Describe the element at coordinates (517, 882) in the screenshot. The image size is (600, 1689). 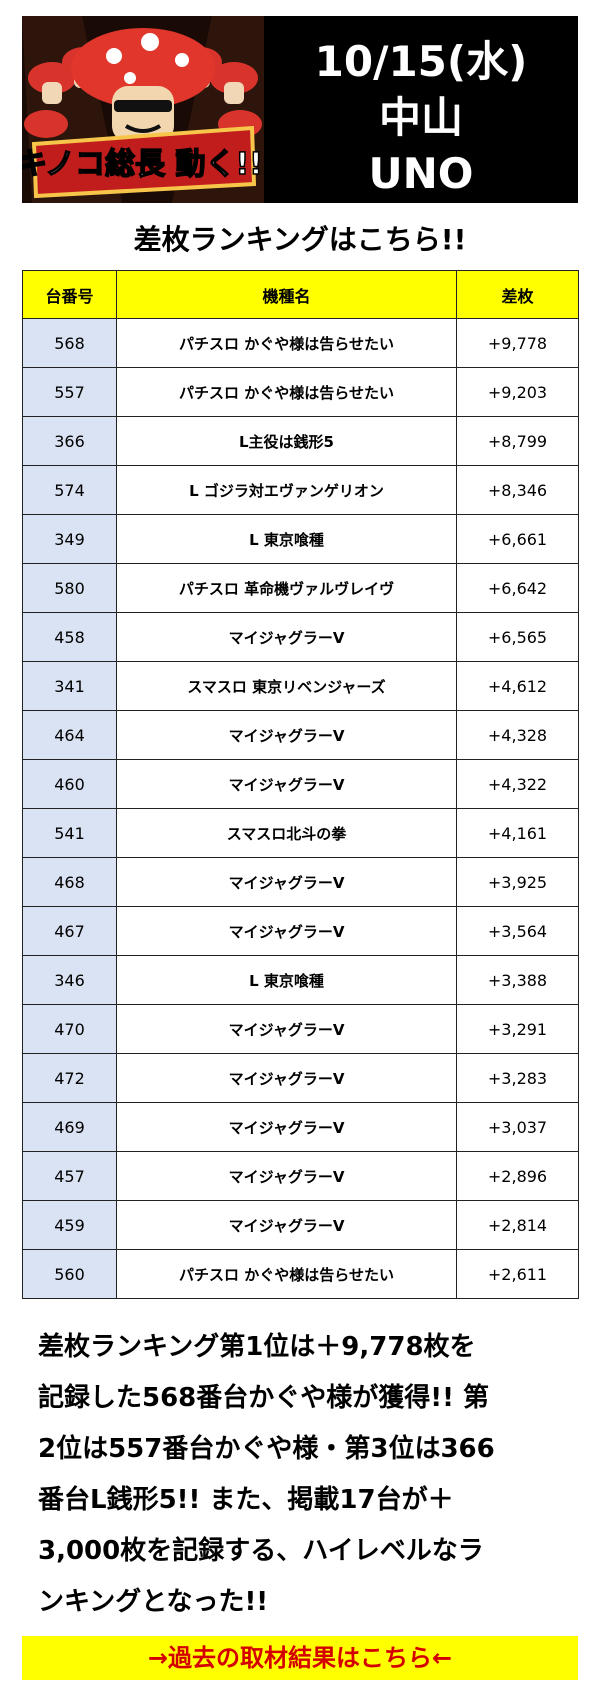
I see `difference-cell: +3,925` at that location.